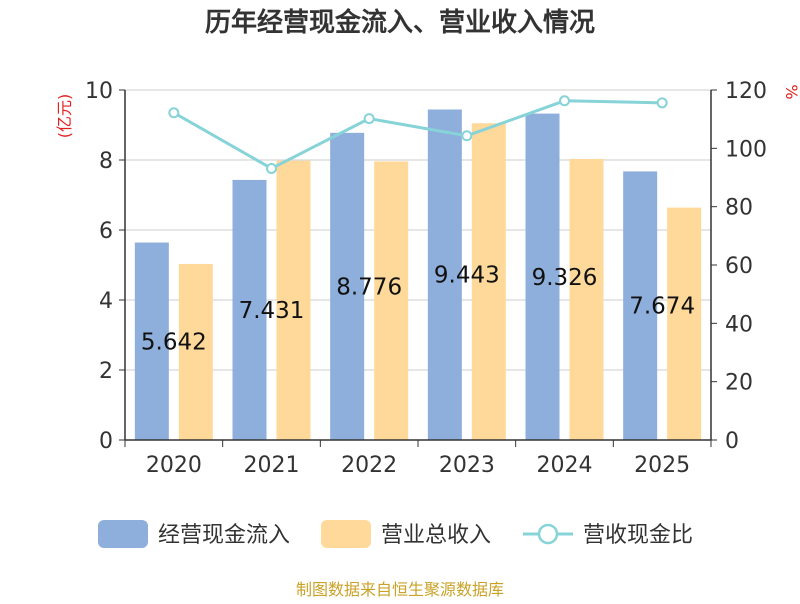  What do you see at coordinates (791, 91) in the screenshot?
I see `y-right-axis-label: %` at bounding box center [791, 91].